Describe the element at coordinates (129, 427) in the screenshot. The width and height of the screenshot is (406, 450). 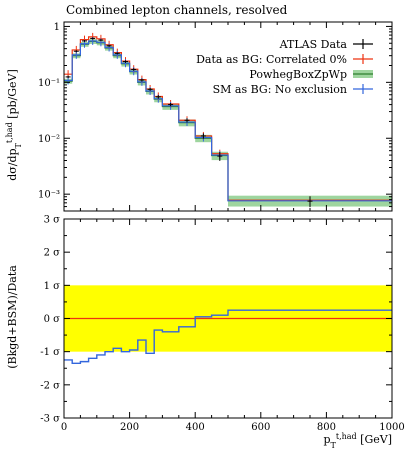
I see `x-tick-label: 200` at that location.